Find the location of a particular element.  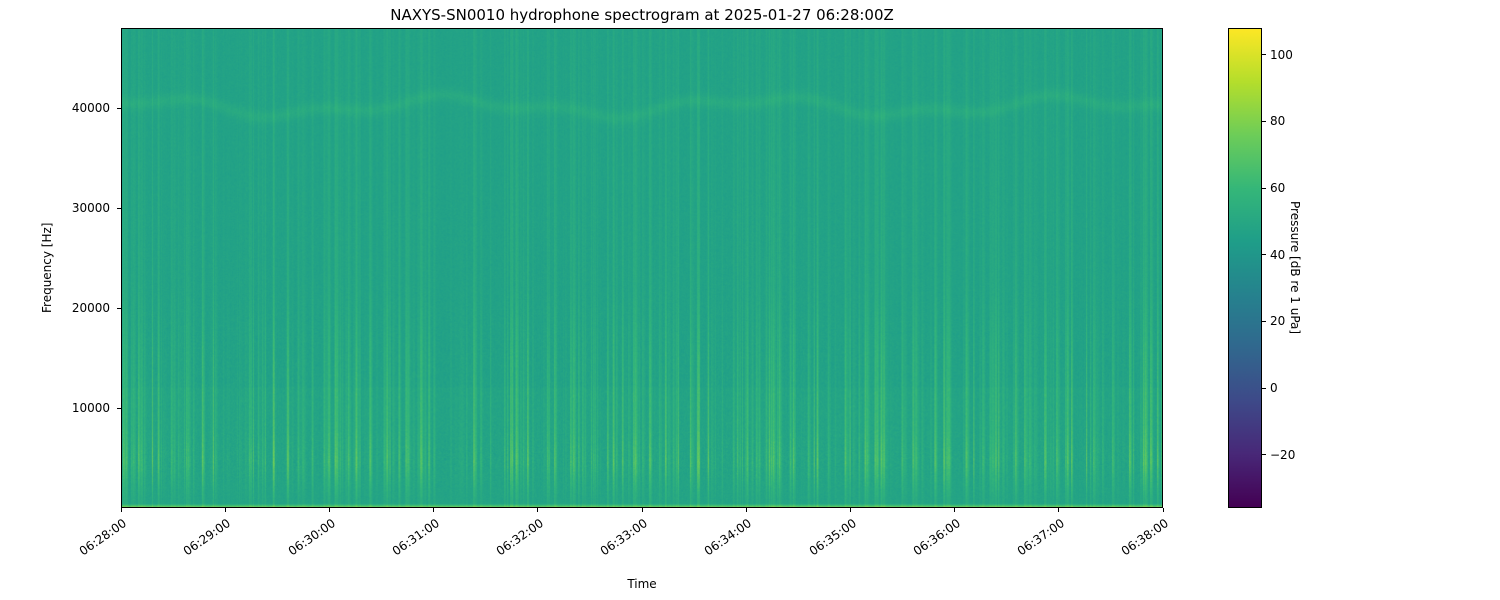

colorbar-tick-label: −20 is located at coordinates (1283, 454).